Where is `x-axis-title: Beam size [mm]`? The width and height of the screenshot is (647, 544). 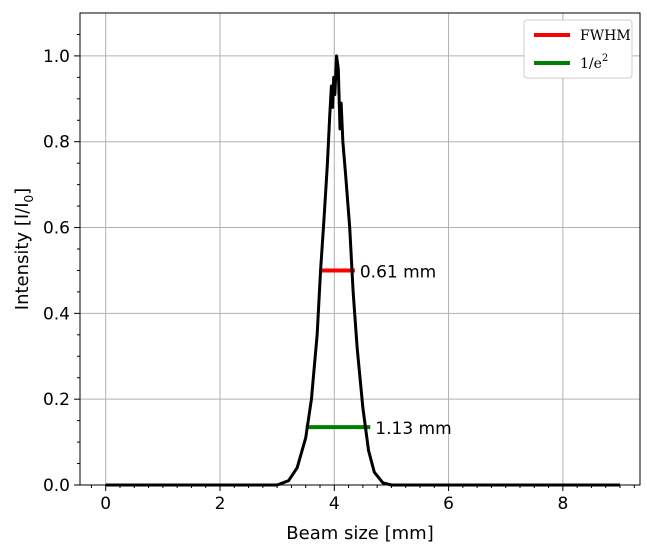
x-axis-title: Beam size [mm] is located at coordinates (359, 533).